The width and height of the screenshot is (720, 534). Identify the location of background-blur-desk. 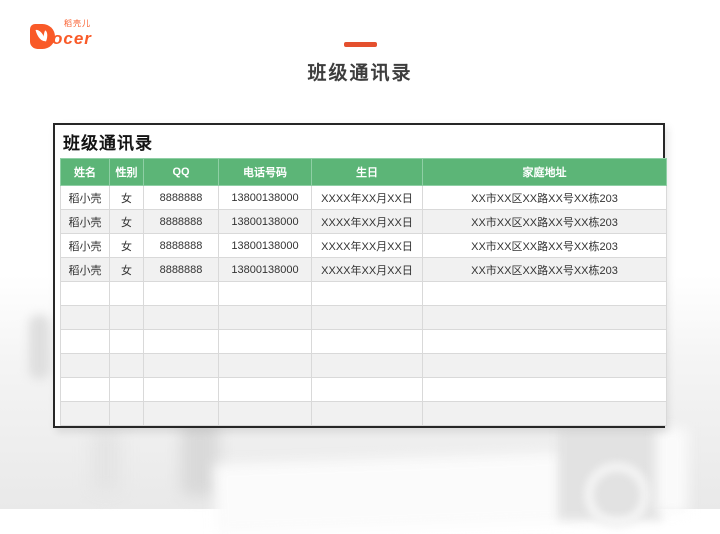
(400, 492).